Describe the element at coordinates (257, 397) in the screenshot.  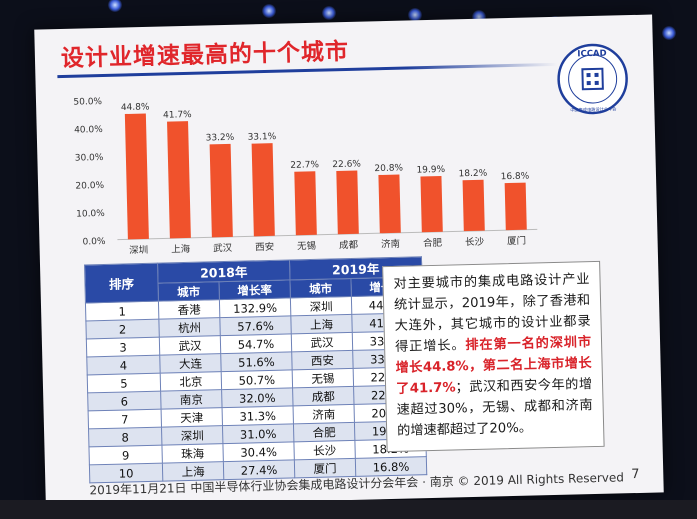
I see `cell-rate2018: 32.0%` at that location.